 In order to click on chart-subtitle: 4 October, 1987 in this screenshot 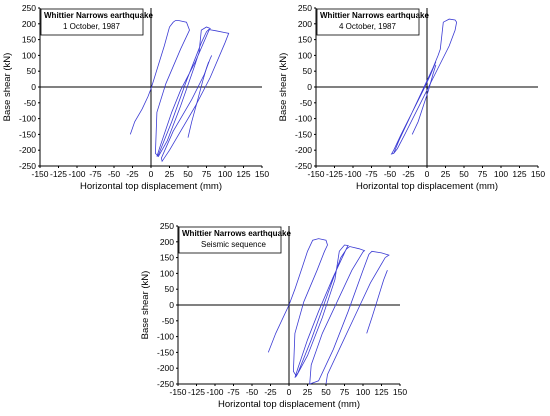, I will do `click(367, 26)`.